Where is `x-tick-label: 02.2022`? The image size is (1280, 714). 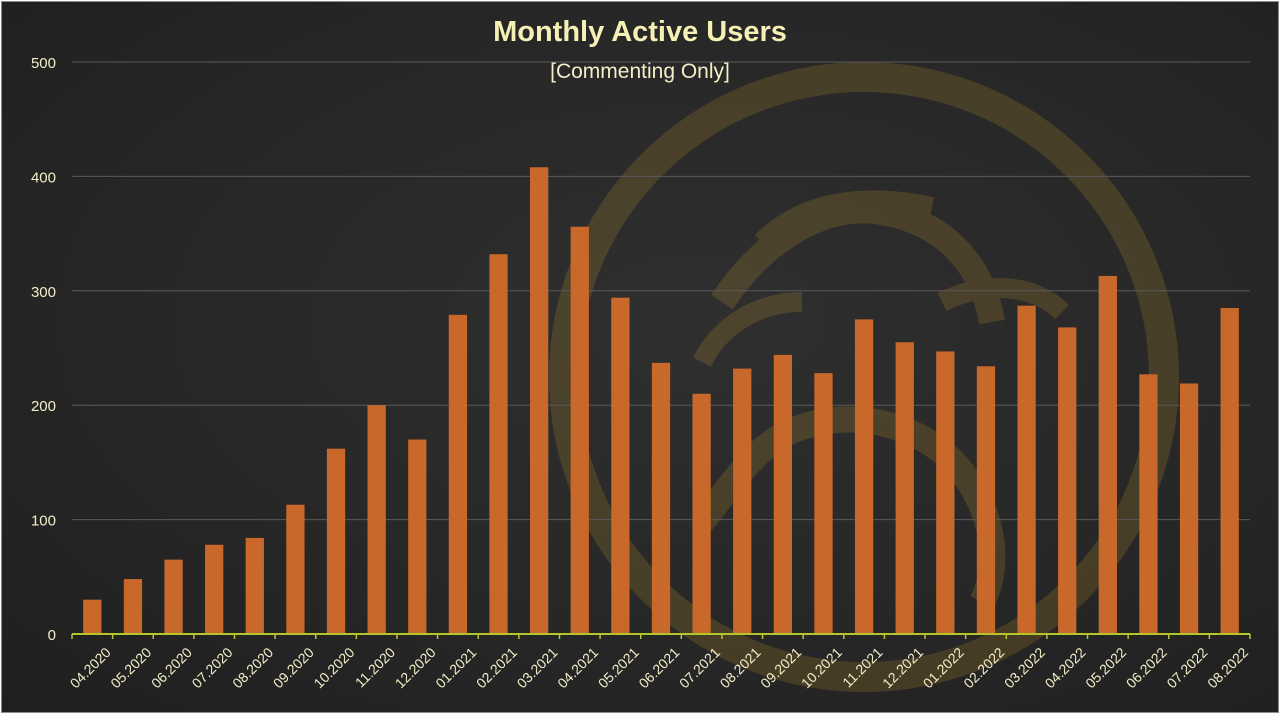 x-tick-label: 02.2022 is located at coordinates (983, 667).